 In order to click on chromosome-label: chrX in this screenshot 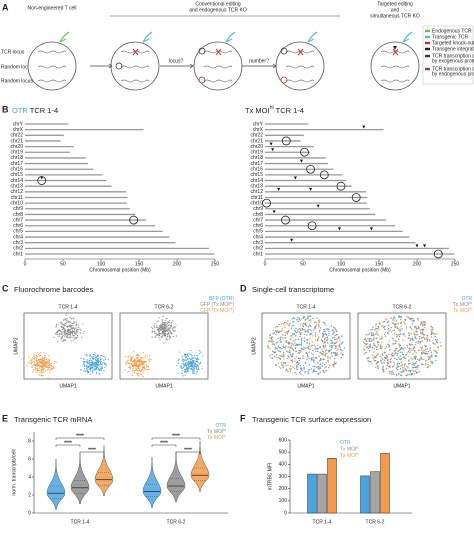, I will do `click(258, 130)`.